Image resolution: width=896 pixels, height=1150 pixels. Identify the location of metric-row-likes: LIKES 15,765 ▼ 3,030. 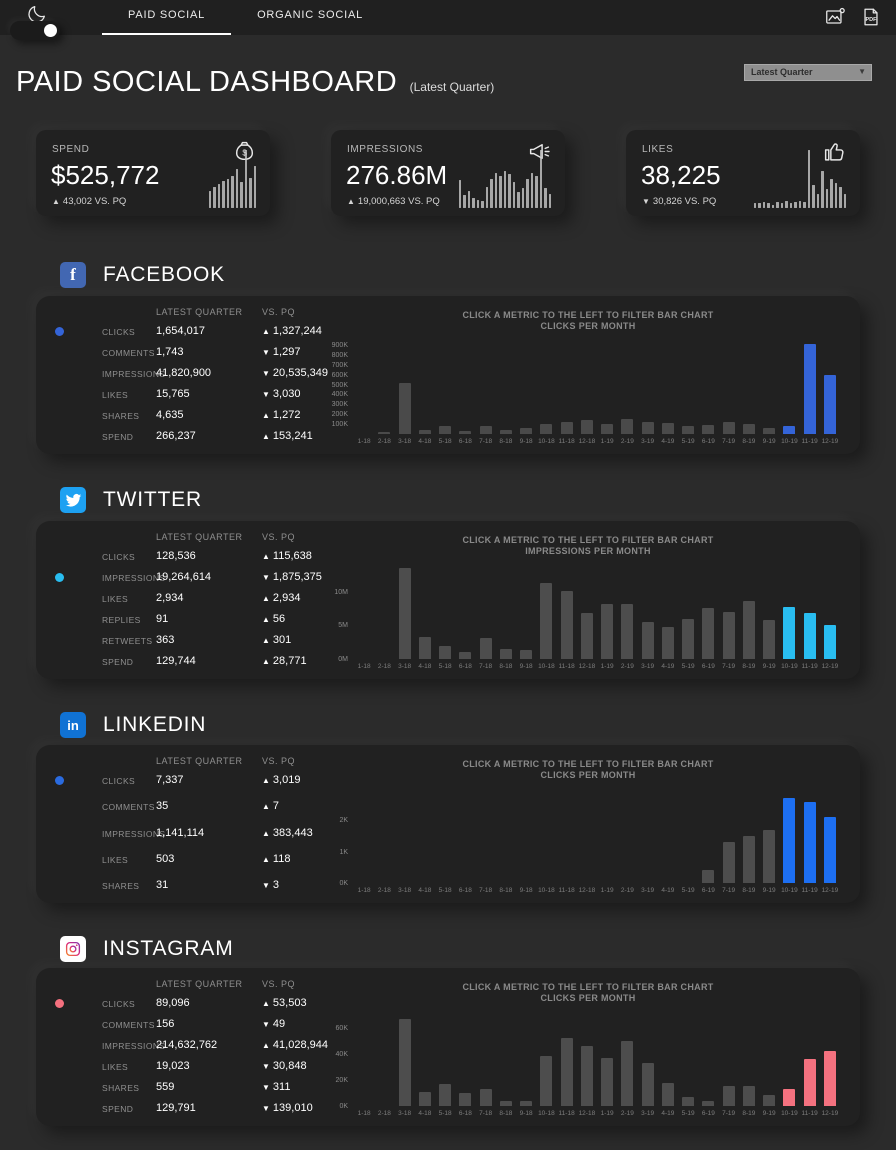
(192, 394).